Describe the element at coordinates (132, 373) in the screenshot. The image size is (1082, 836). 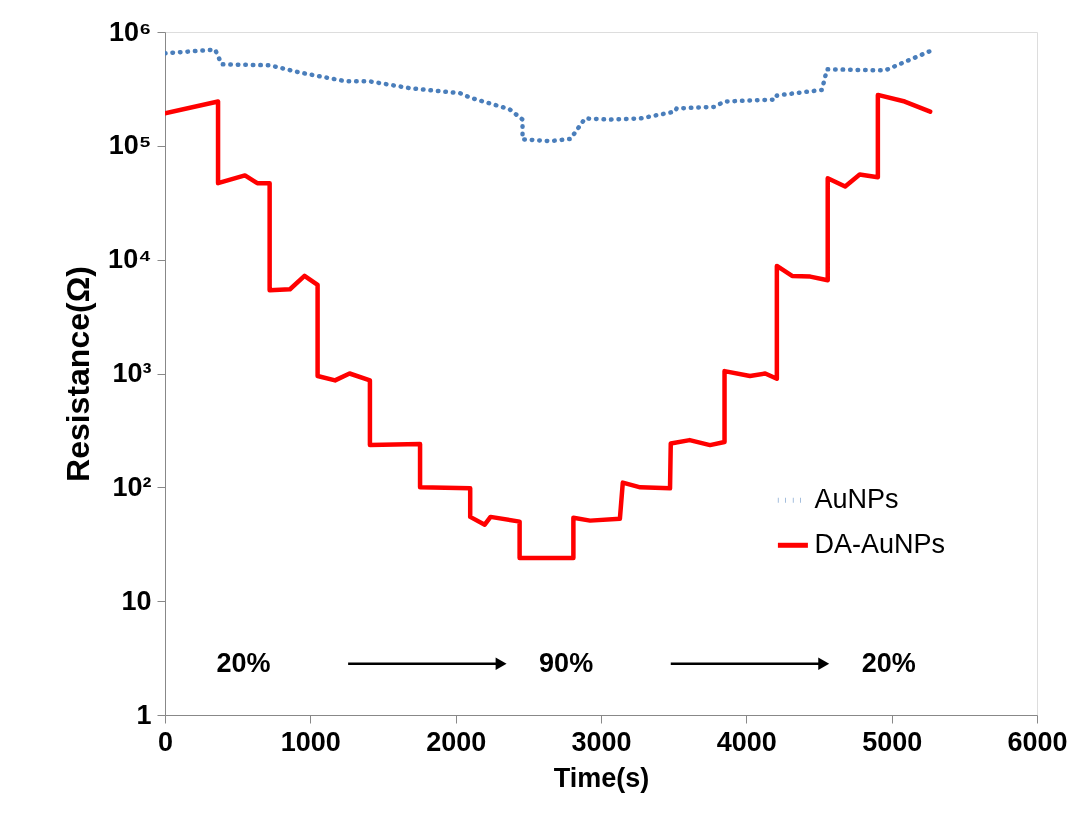
I see `y-tick-label: 10³` at that location.